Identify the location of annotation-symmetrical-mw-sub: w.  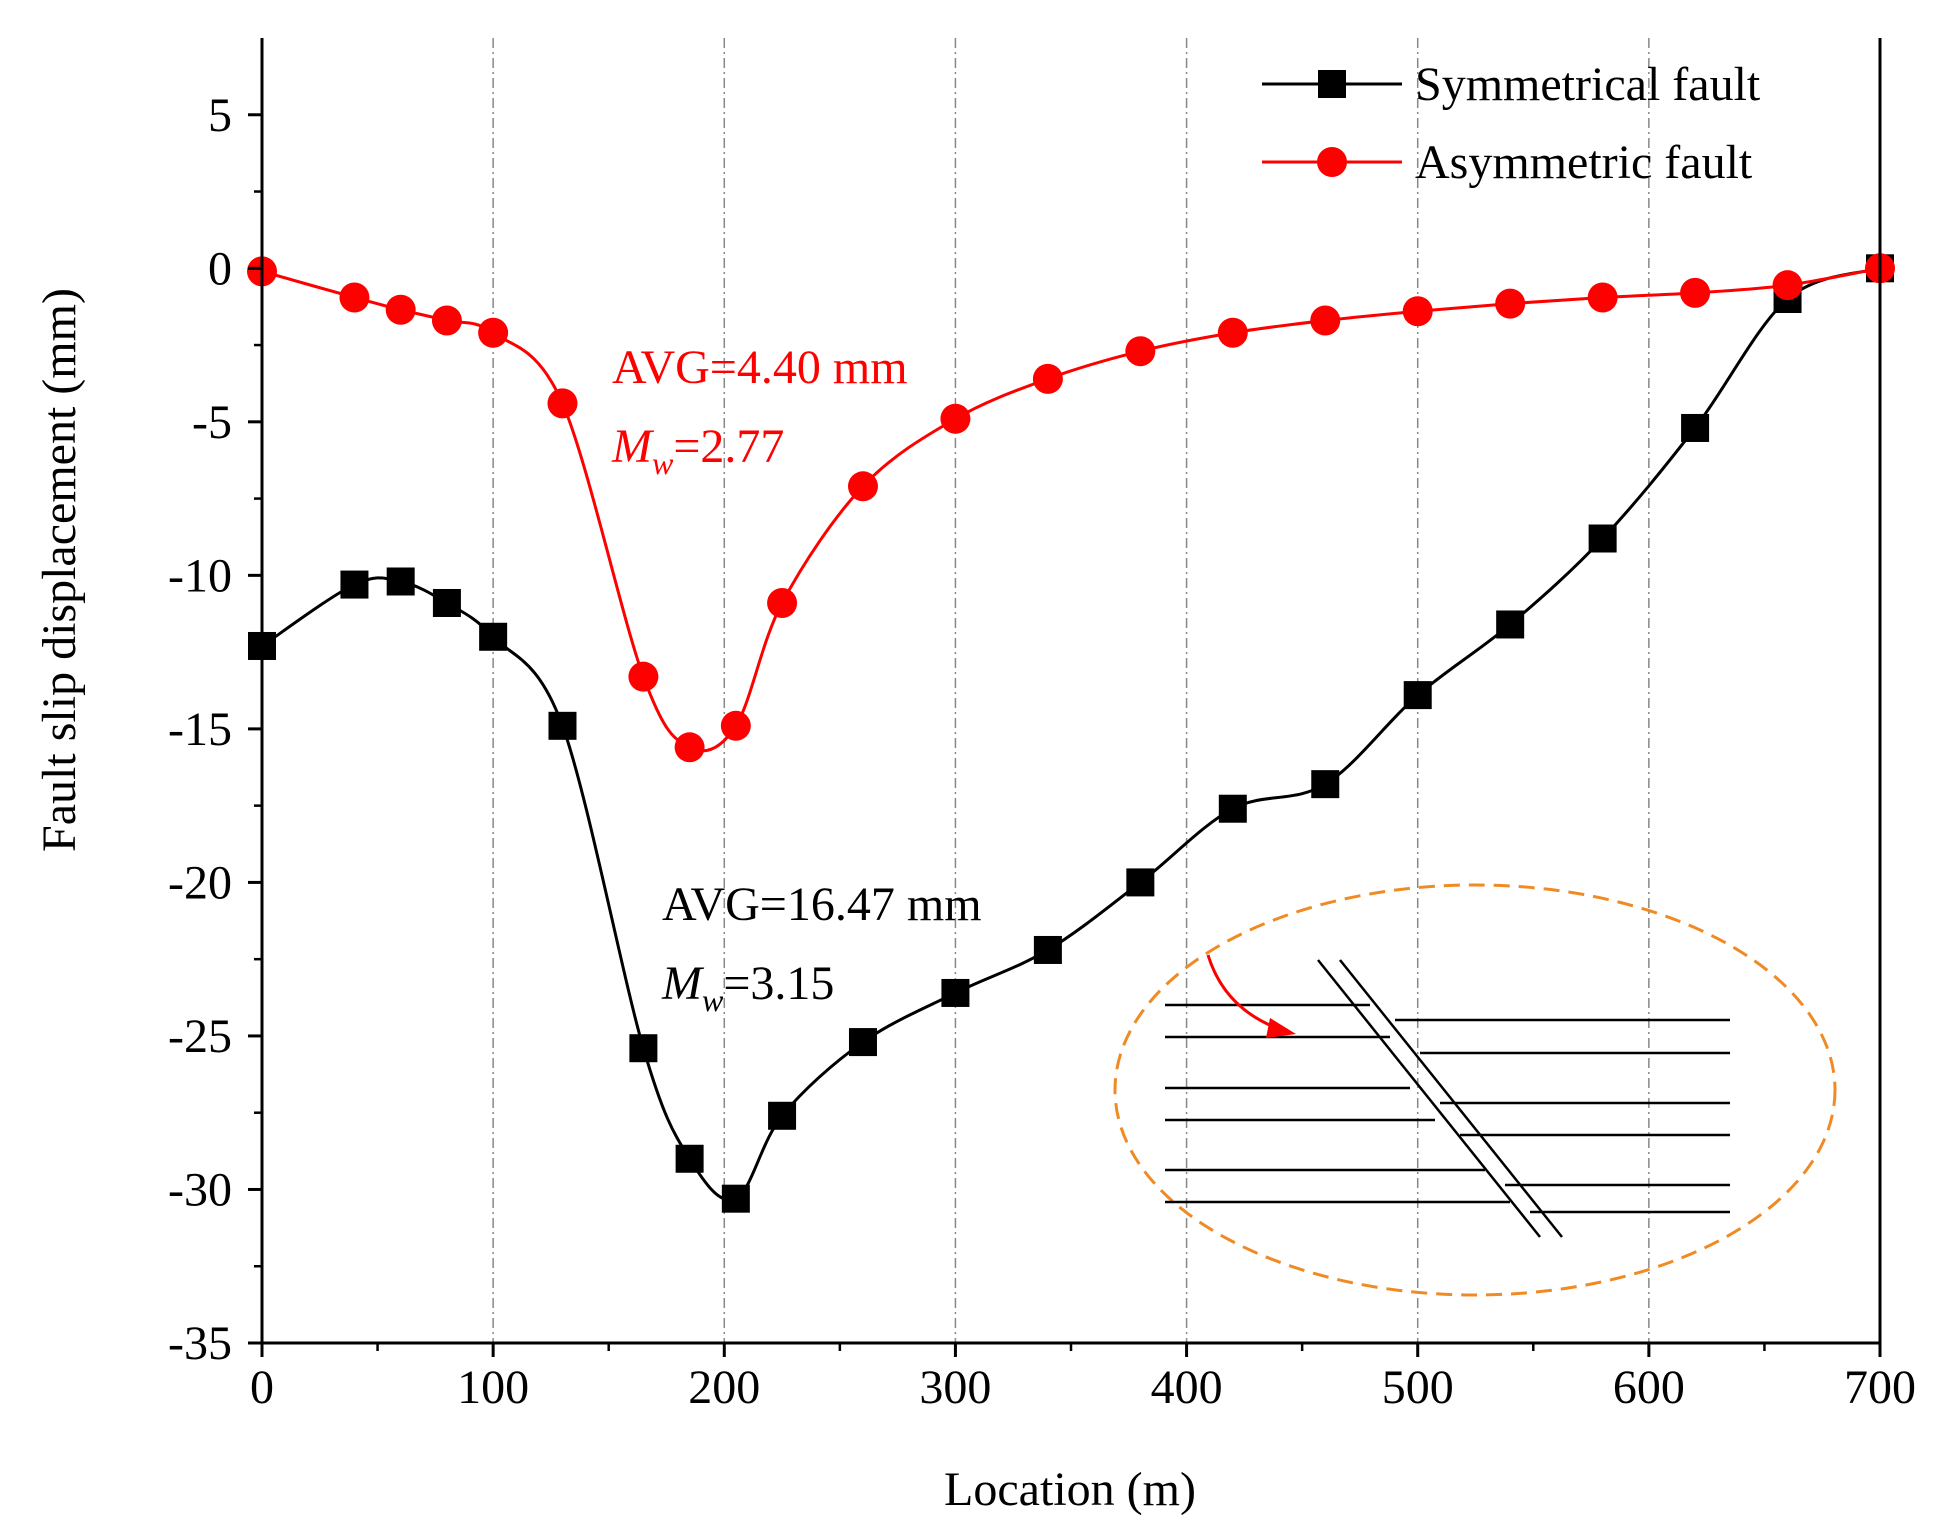
(713, 1000).